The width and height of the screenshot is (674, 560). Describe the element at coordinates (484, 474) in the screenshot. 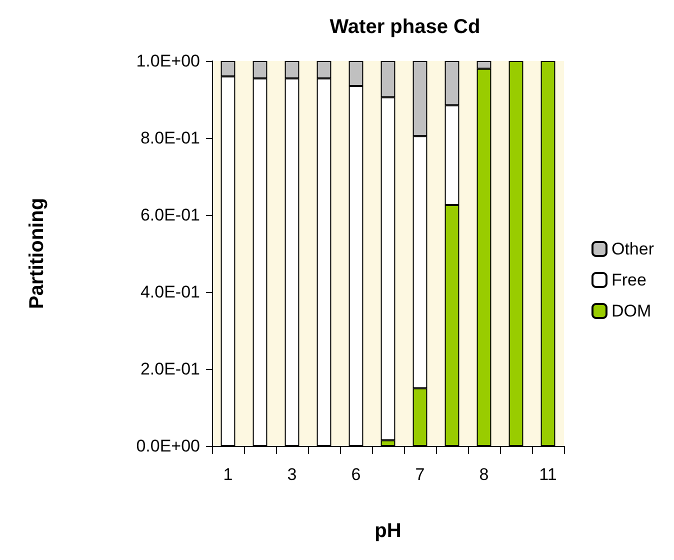

I see `x-tick-label: 8` at that location.